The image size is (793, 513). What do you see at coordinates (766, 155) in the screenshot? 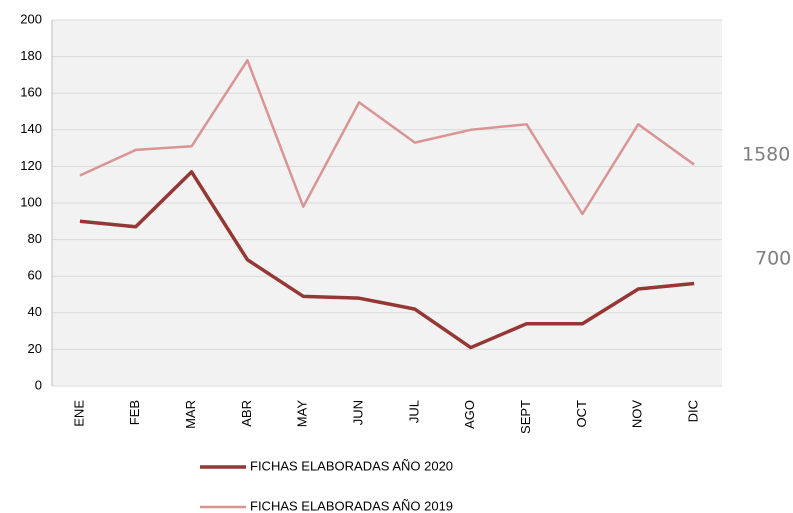
I see `annotation: 1580` at bounding box center [766, 155].